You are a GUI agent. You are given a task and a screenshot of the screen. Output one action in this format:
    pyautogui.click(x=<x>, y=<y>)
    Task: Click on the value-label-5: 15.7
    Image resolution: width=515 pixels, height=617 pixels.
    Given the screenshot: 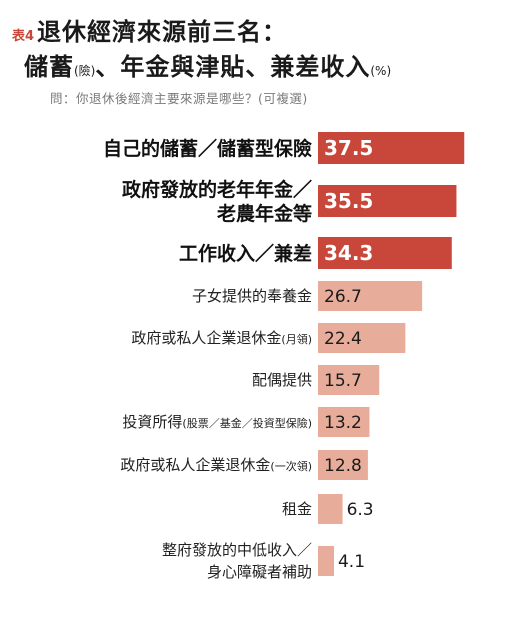 What is the action you would take?
    pyautogui.click(x=343, y=381)
    